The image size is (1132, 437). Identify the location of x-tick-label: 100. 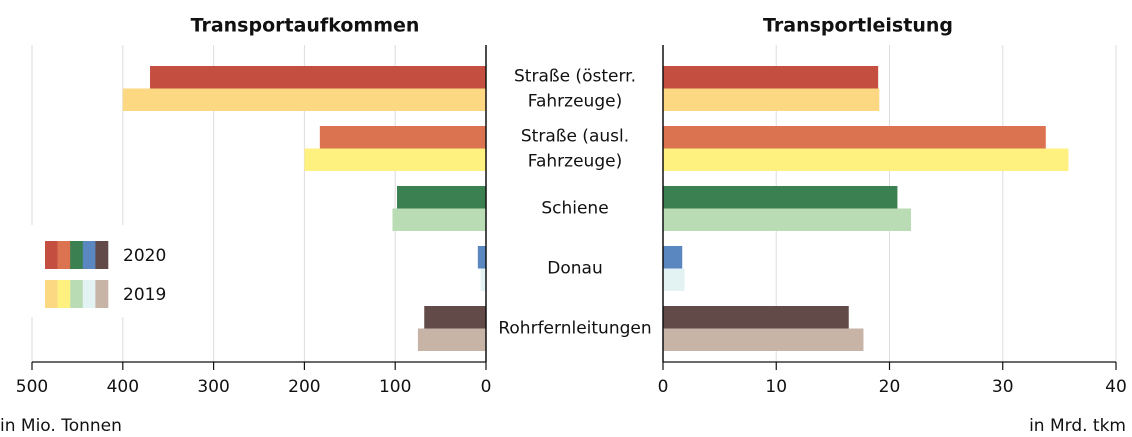
(395, 387).